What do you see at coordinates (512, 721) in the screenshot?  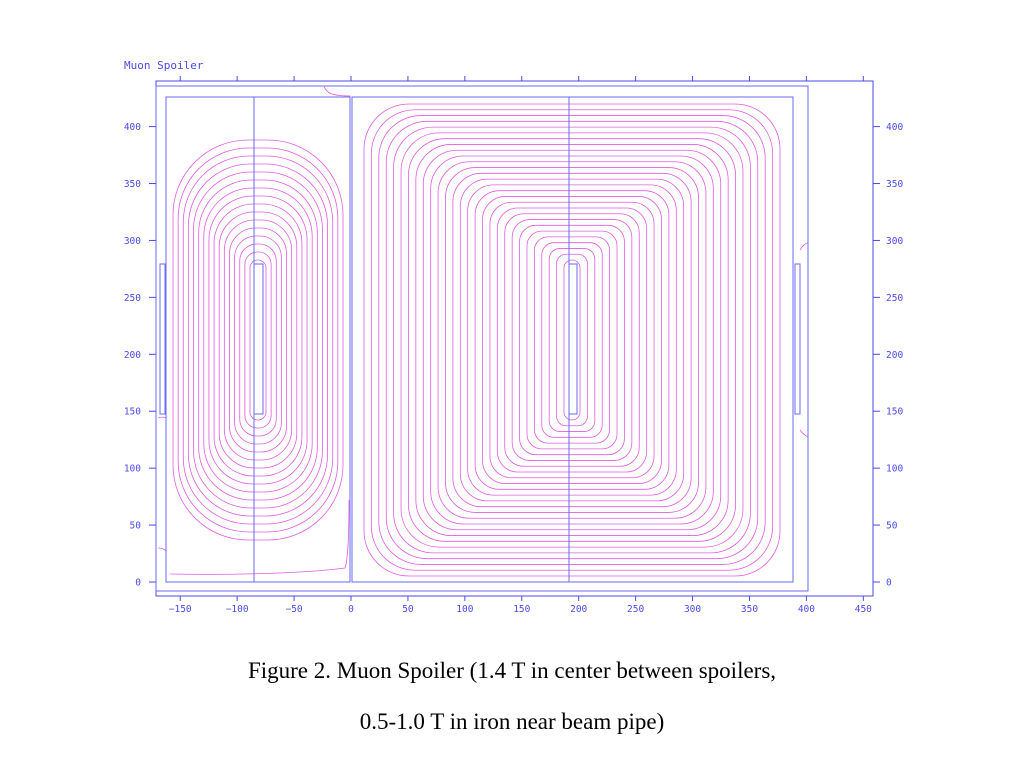 I see `figure-caption-line-2: 0.5-1.0 T in iron near beam pipe)` at bounding box center [512, 721].